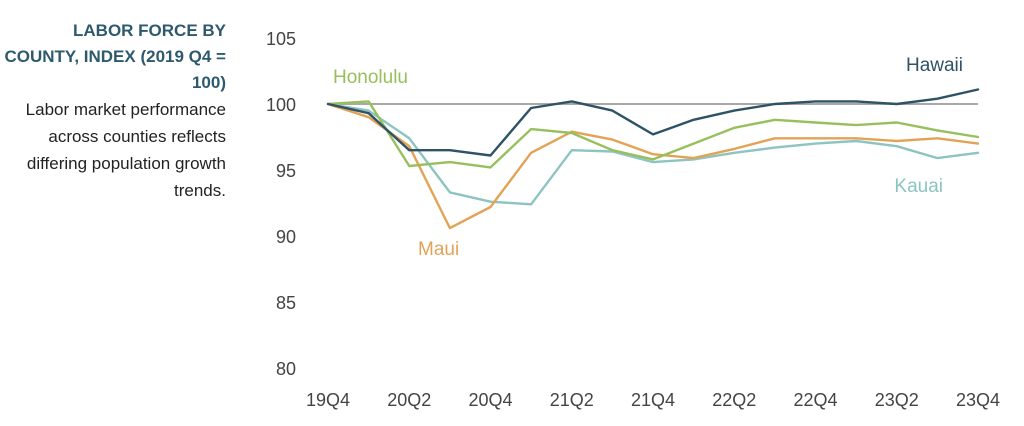 The height and width of the screenshot is (426, 1024). Describe the element at coordinates (918, 186) in the screenshot. I see `series-label-kauai: Kauai` at that location.